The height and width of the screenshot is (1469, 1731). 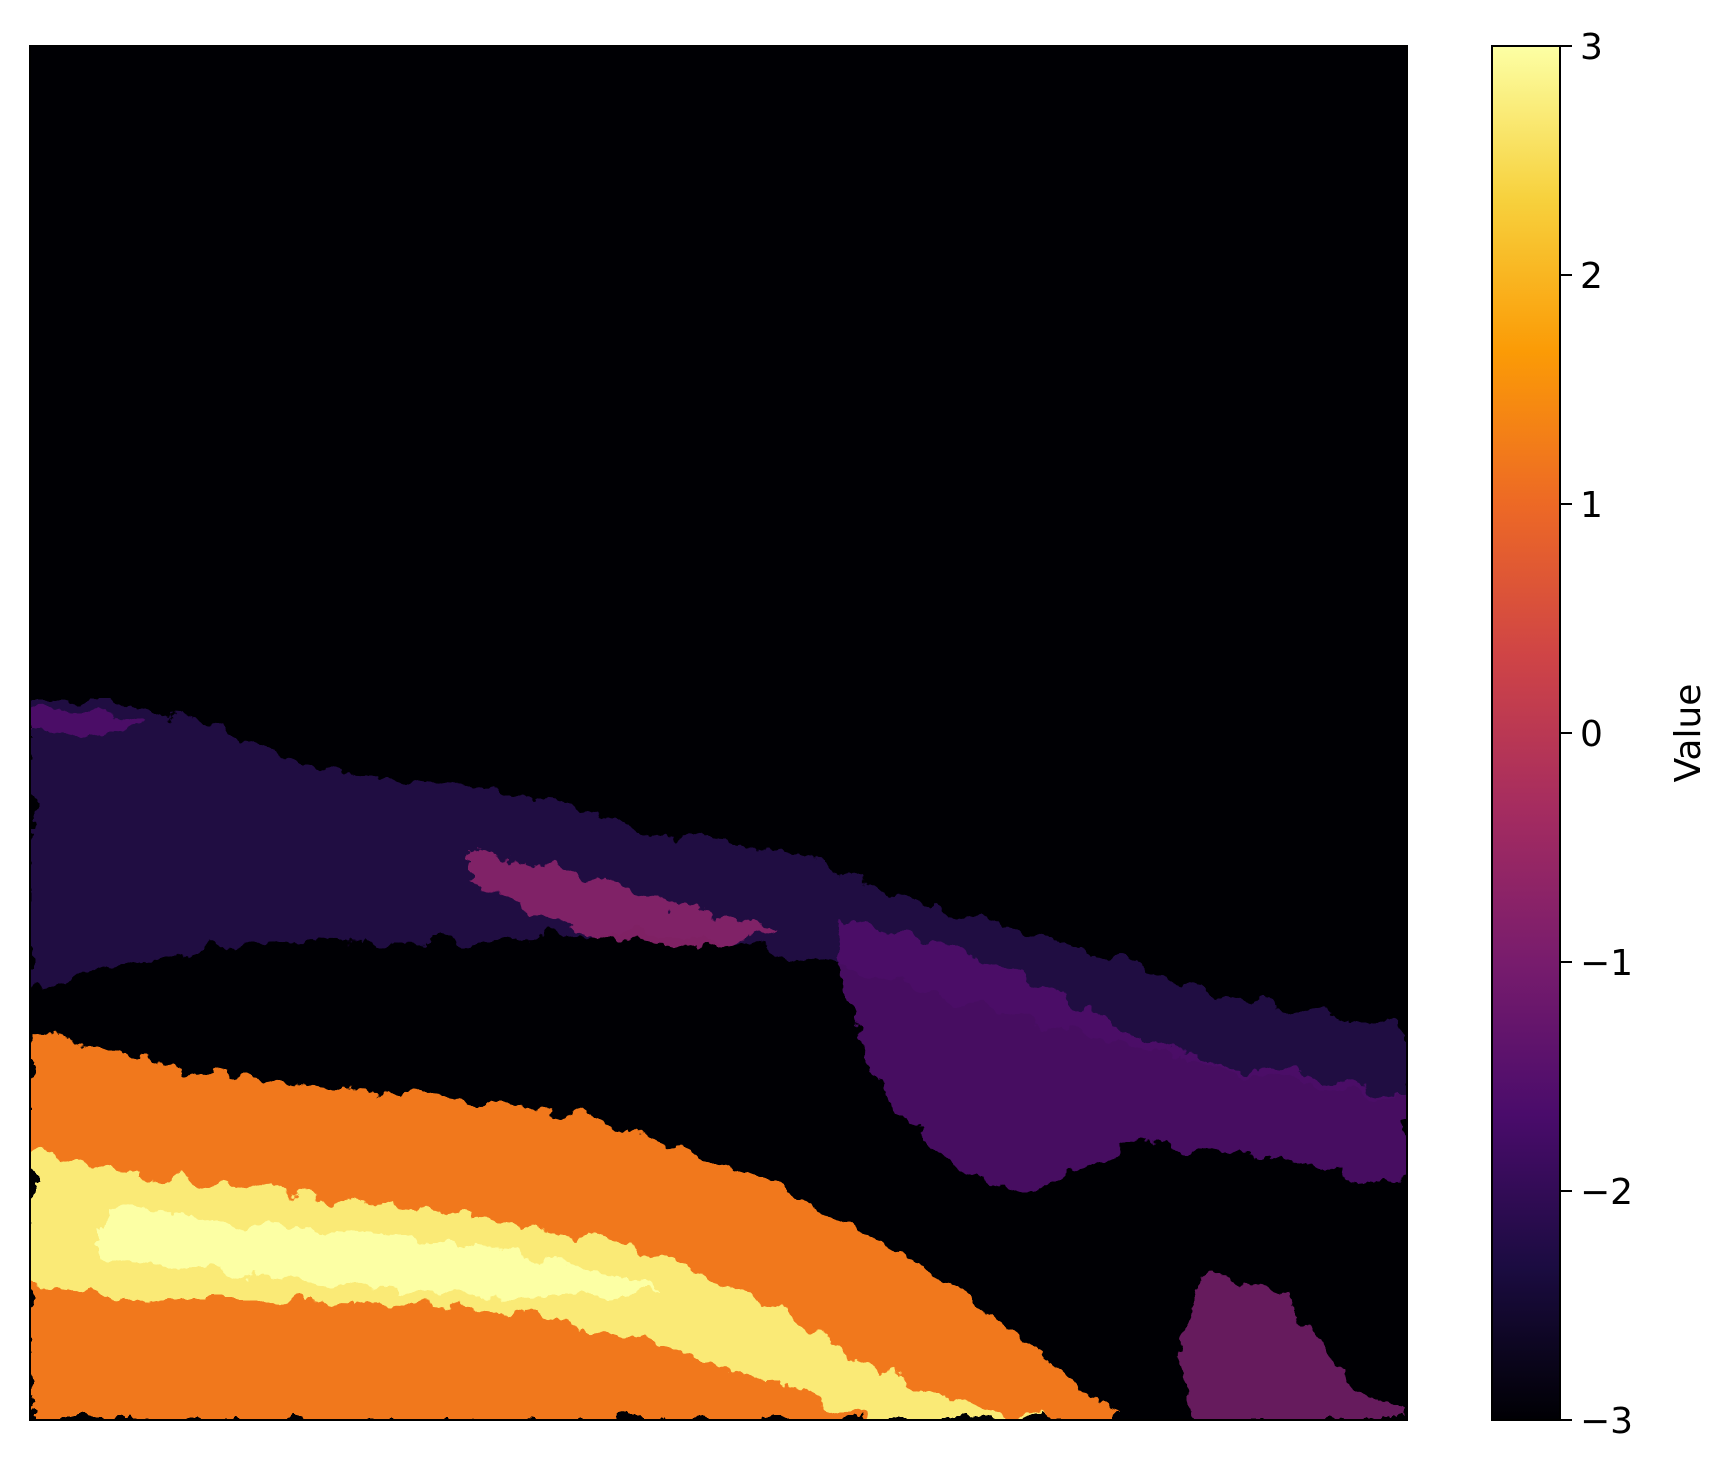 What do you see at coordinates (1688, 733) in the screenshot?
I see `colorbar-label: Value` at bounding box center [1688, 733].